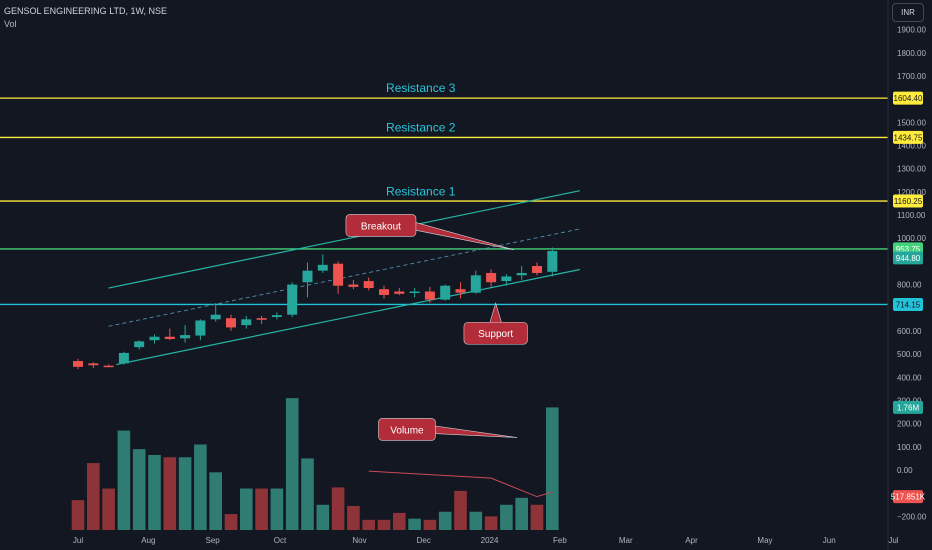 The height and width of the screenshot is (550, 932). What do you see at coordinates (421, 128) in the screenshot?
I see `annotation-resistance-2: Resistance 2` at bounding box center [421, 128].